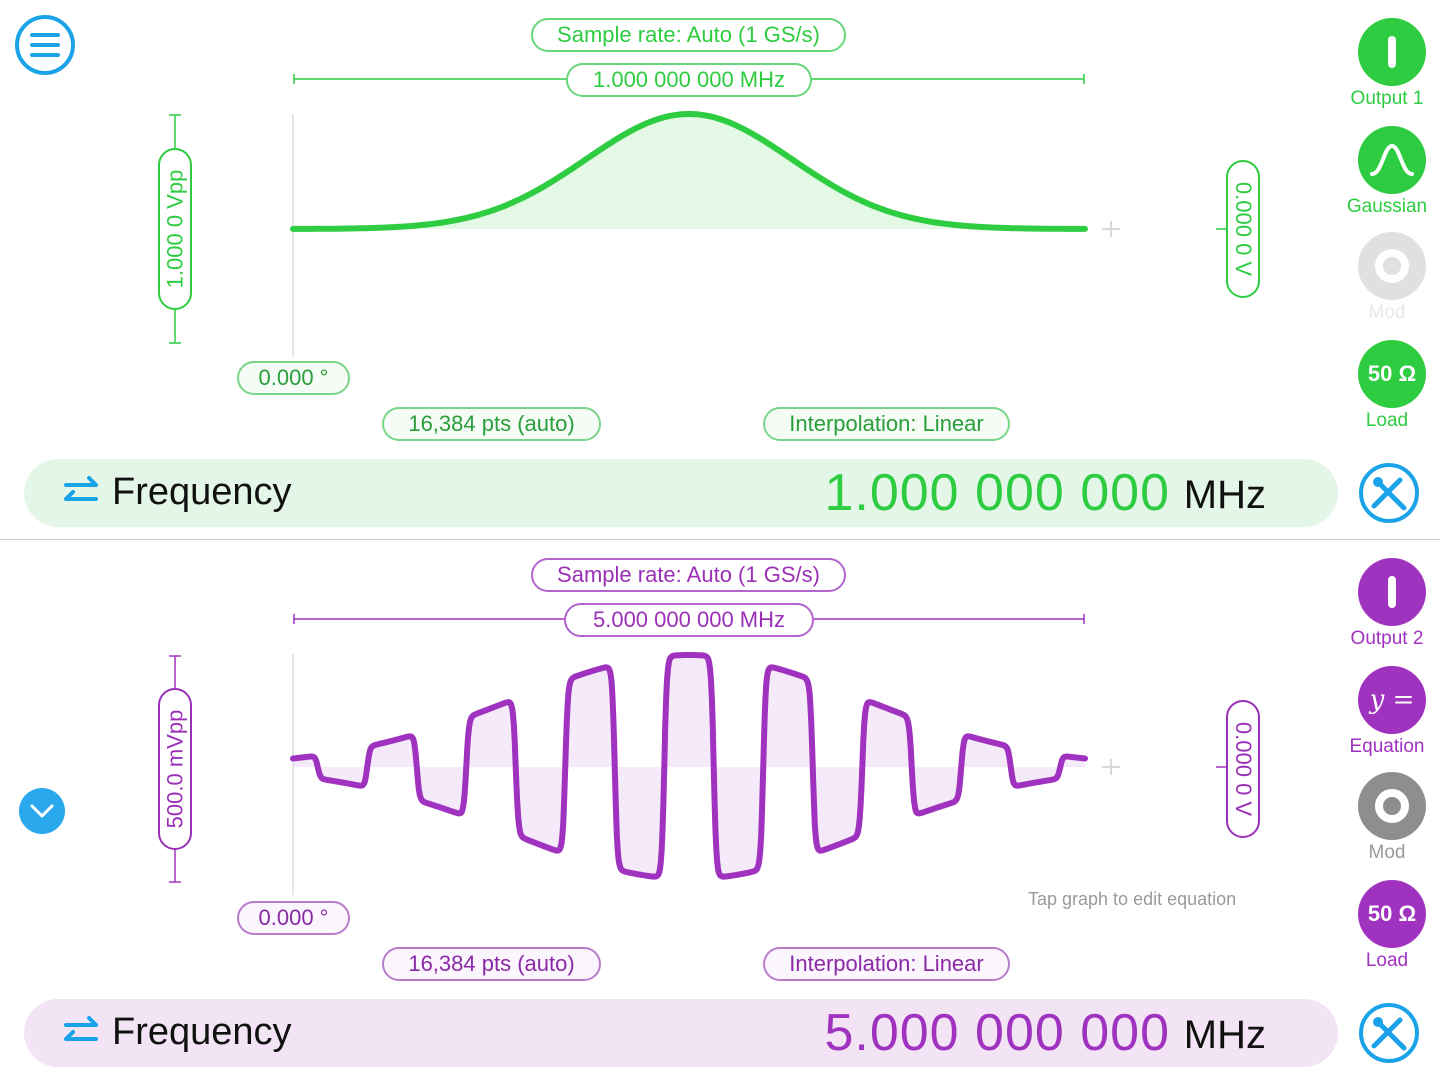 This screenshot has height=1080, width=1440. Describe the element at coordinates (293, 918) in the screenshot. I see `ch2-phase-pill: 0.000 °` at that location.